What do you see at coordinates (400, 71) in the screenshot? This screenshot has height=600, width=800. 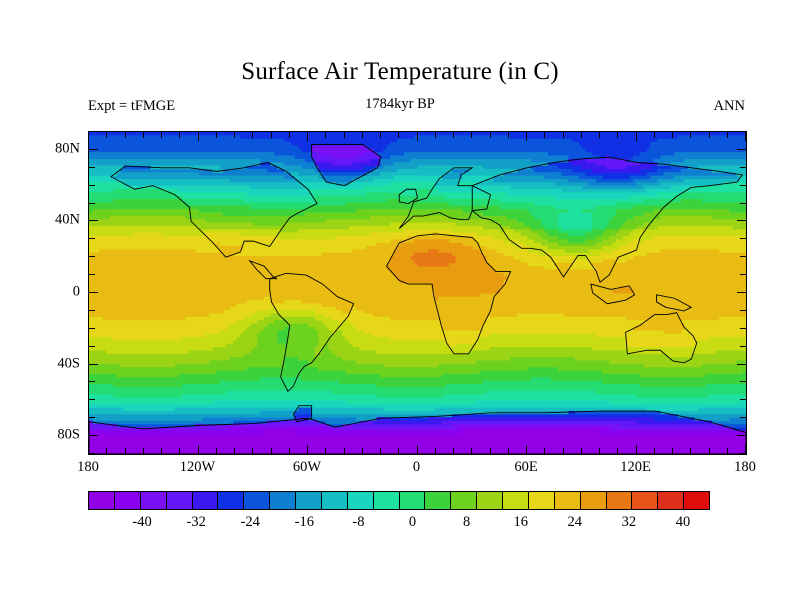 I see `page-title: Surface Air Temperature (in C)` at bounding box center [400, 71].